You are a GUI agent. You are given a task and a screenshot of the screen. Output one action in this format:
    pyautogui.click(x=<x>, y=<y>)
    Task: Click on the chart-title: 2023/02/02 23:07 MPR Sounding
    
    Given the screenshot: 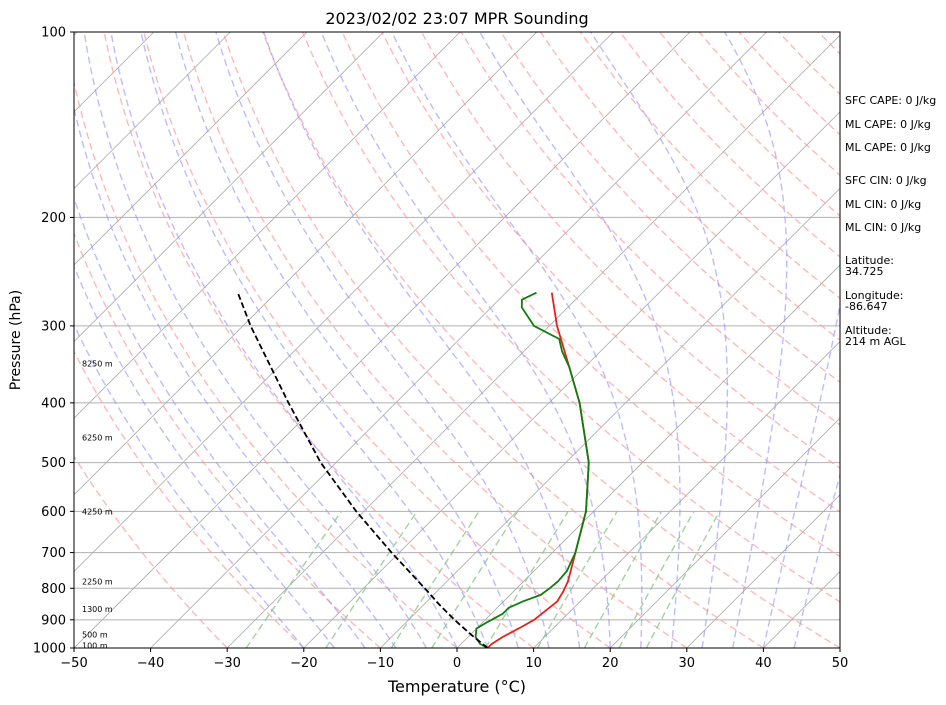 What is the action you would take?
    pyautogui.click(x=456, y=18)
    